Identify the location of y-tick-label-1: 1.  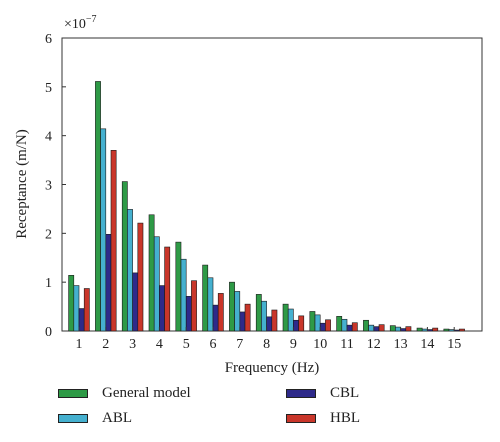
(48, 283).